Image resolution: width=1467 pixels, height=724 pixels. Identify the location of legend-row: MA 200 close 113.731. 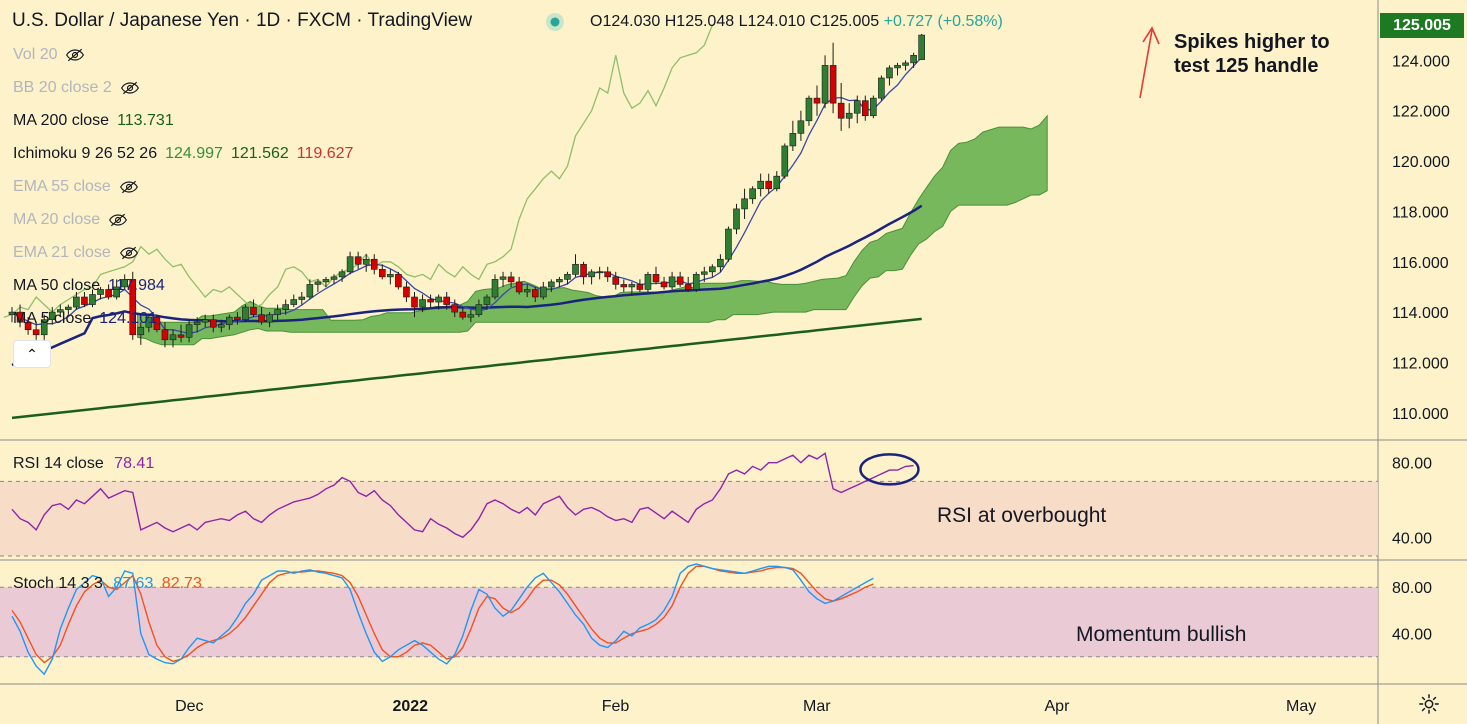
(93, 121).